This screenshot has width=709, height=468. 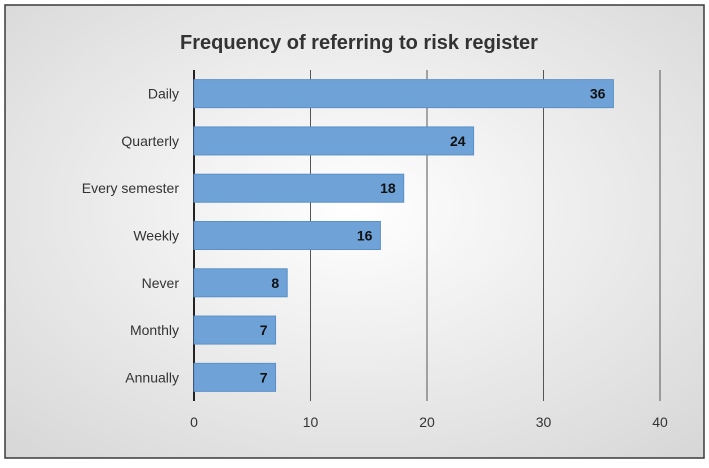 What do you see at coordinates (544, 422) in the screenshot?
I see `x-tick-label: 30` at bounding box center [544, 422].